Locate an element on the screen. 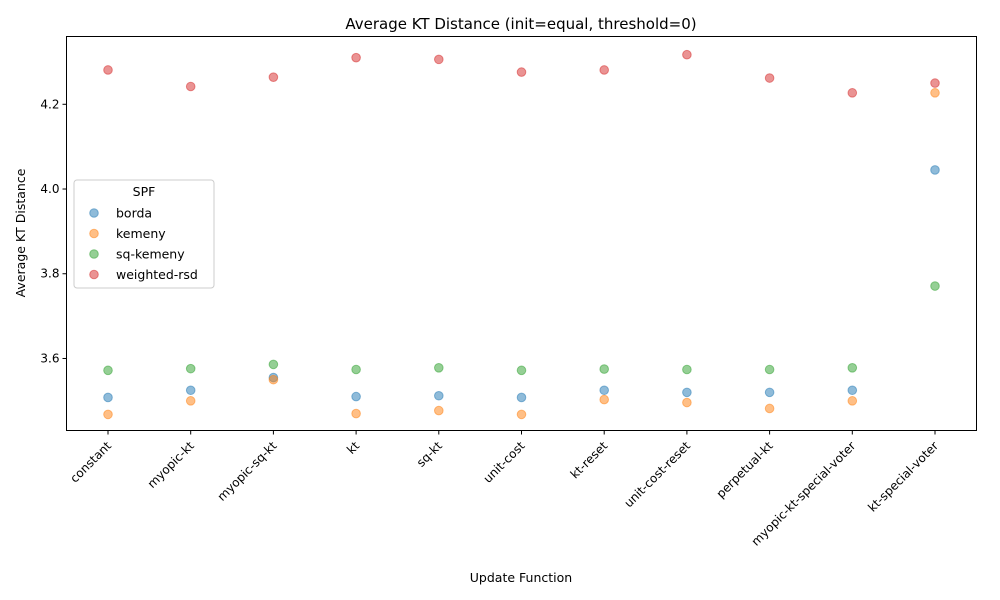 Image resolution: width=1000 pixels, height=600 pixels. x-tick-label: perpetual-kt is located at coordinates (745, 470).